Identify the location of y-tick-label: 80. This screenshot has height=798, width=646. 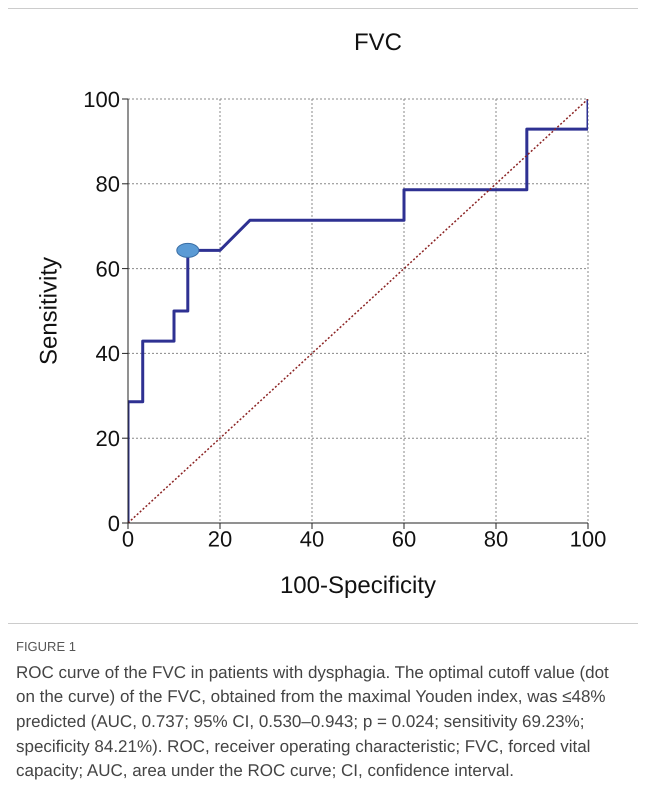
(108, 184).